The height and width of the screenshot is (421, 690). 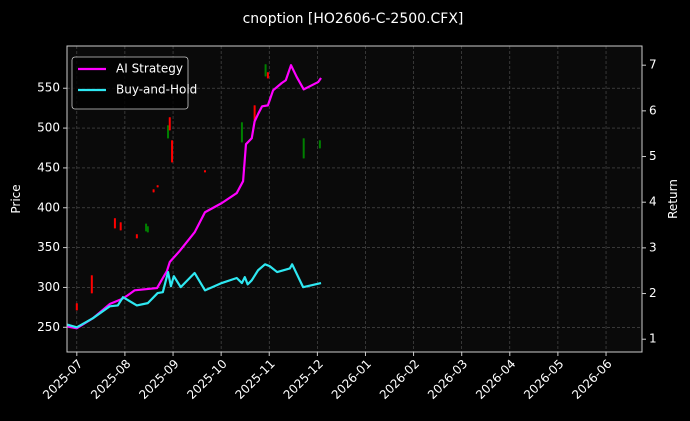 I want to click on y-tick-label: 500, so click(x=48, y=128).